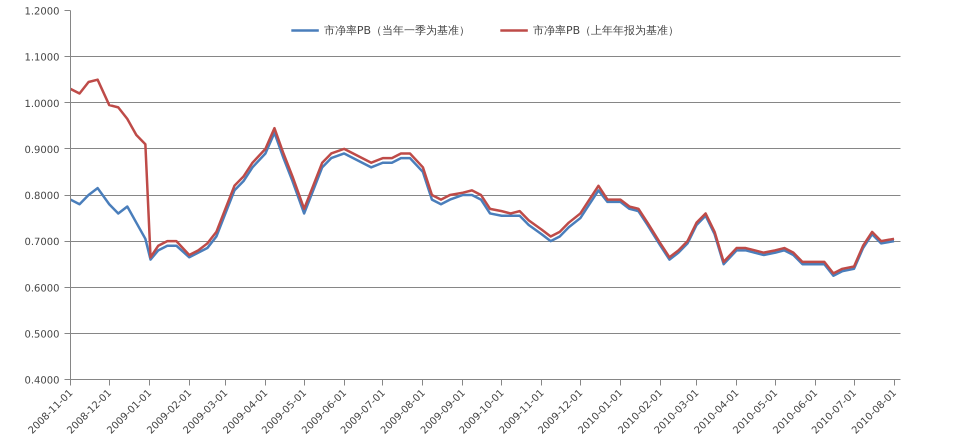 The height and width of the screenshot is (447, 960). What do you see at coordinates (42, 104) in the screenshot?
I see `y-tick-label: 1.0000` at bounding box center [42, 104].